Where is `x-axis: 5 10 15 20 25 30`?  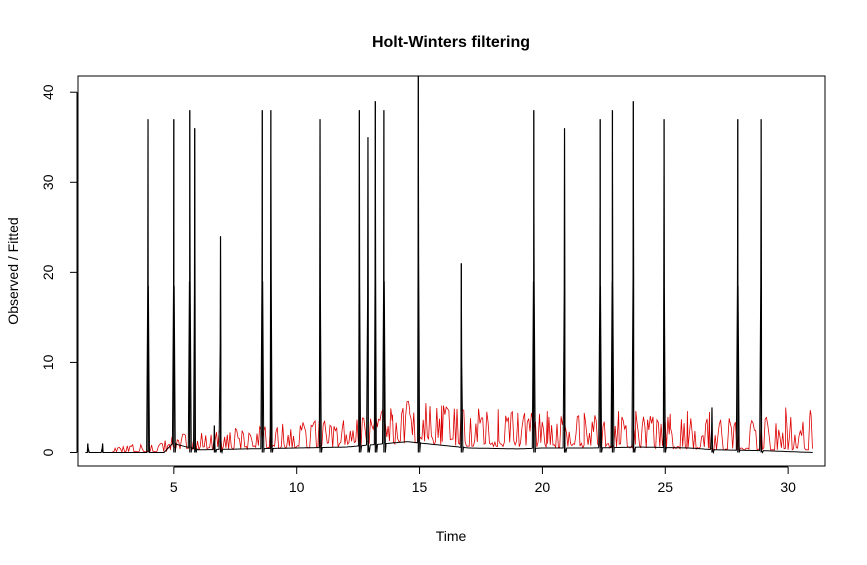 x-axis: 5 10 15 20 25 30 is located at coordinates (483, 480).